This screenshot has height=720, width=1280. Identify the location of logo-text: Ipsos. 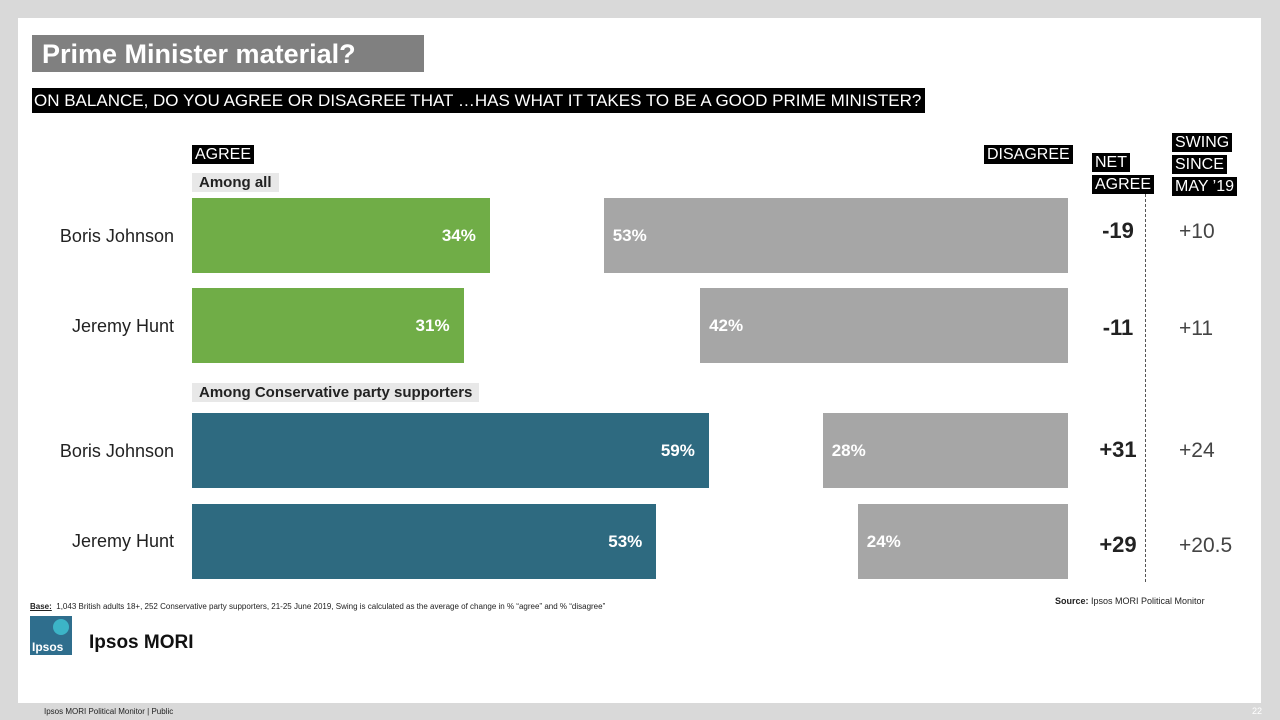
(48, 647).